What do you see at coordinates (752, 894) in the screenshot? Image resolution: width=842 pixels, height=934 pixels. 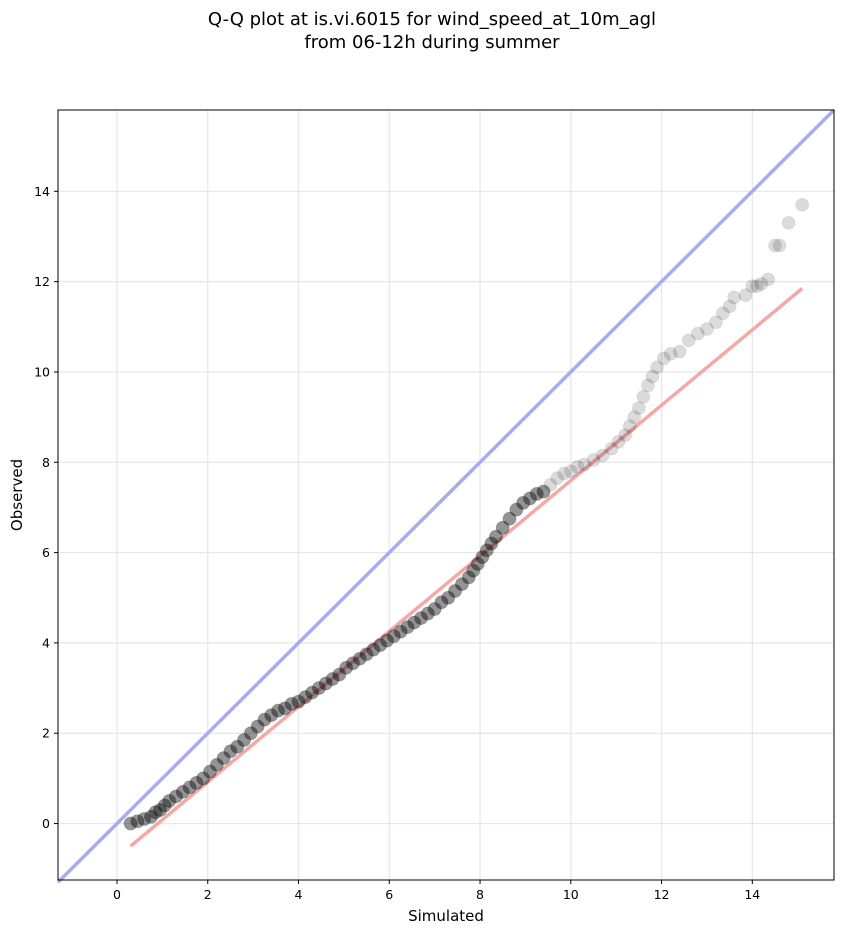 I see `x-tick-label: 14` at bounding box center [752, 894].